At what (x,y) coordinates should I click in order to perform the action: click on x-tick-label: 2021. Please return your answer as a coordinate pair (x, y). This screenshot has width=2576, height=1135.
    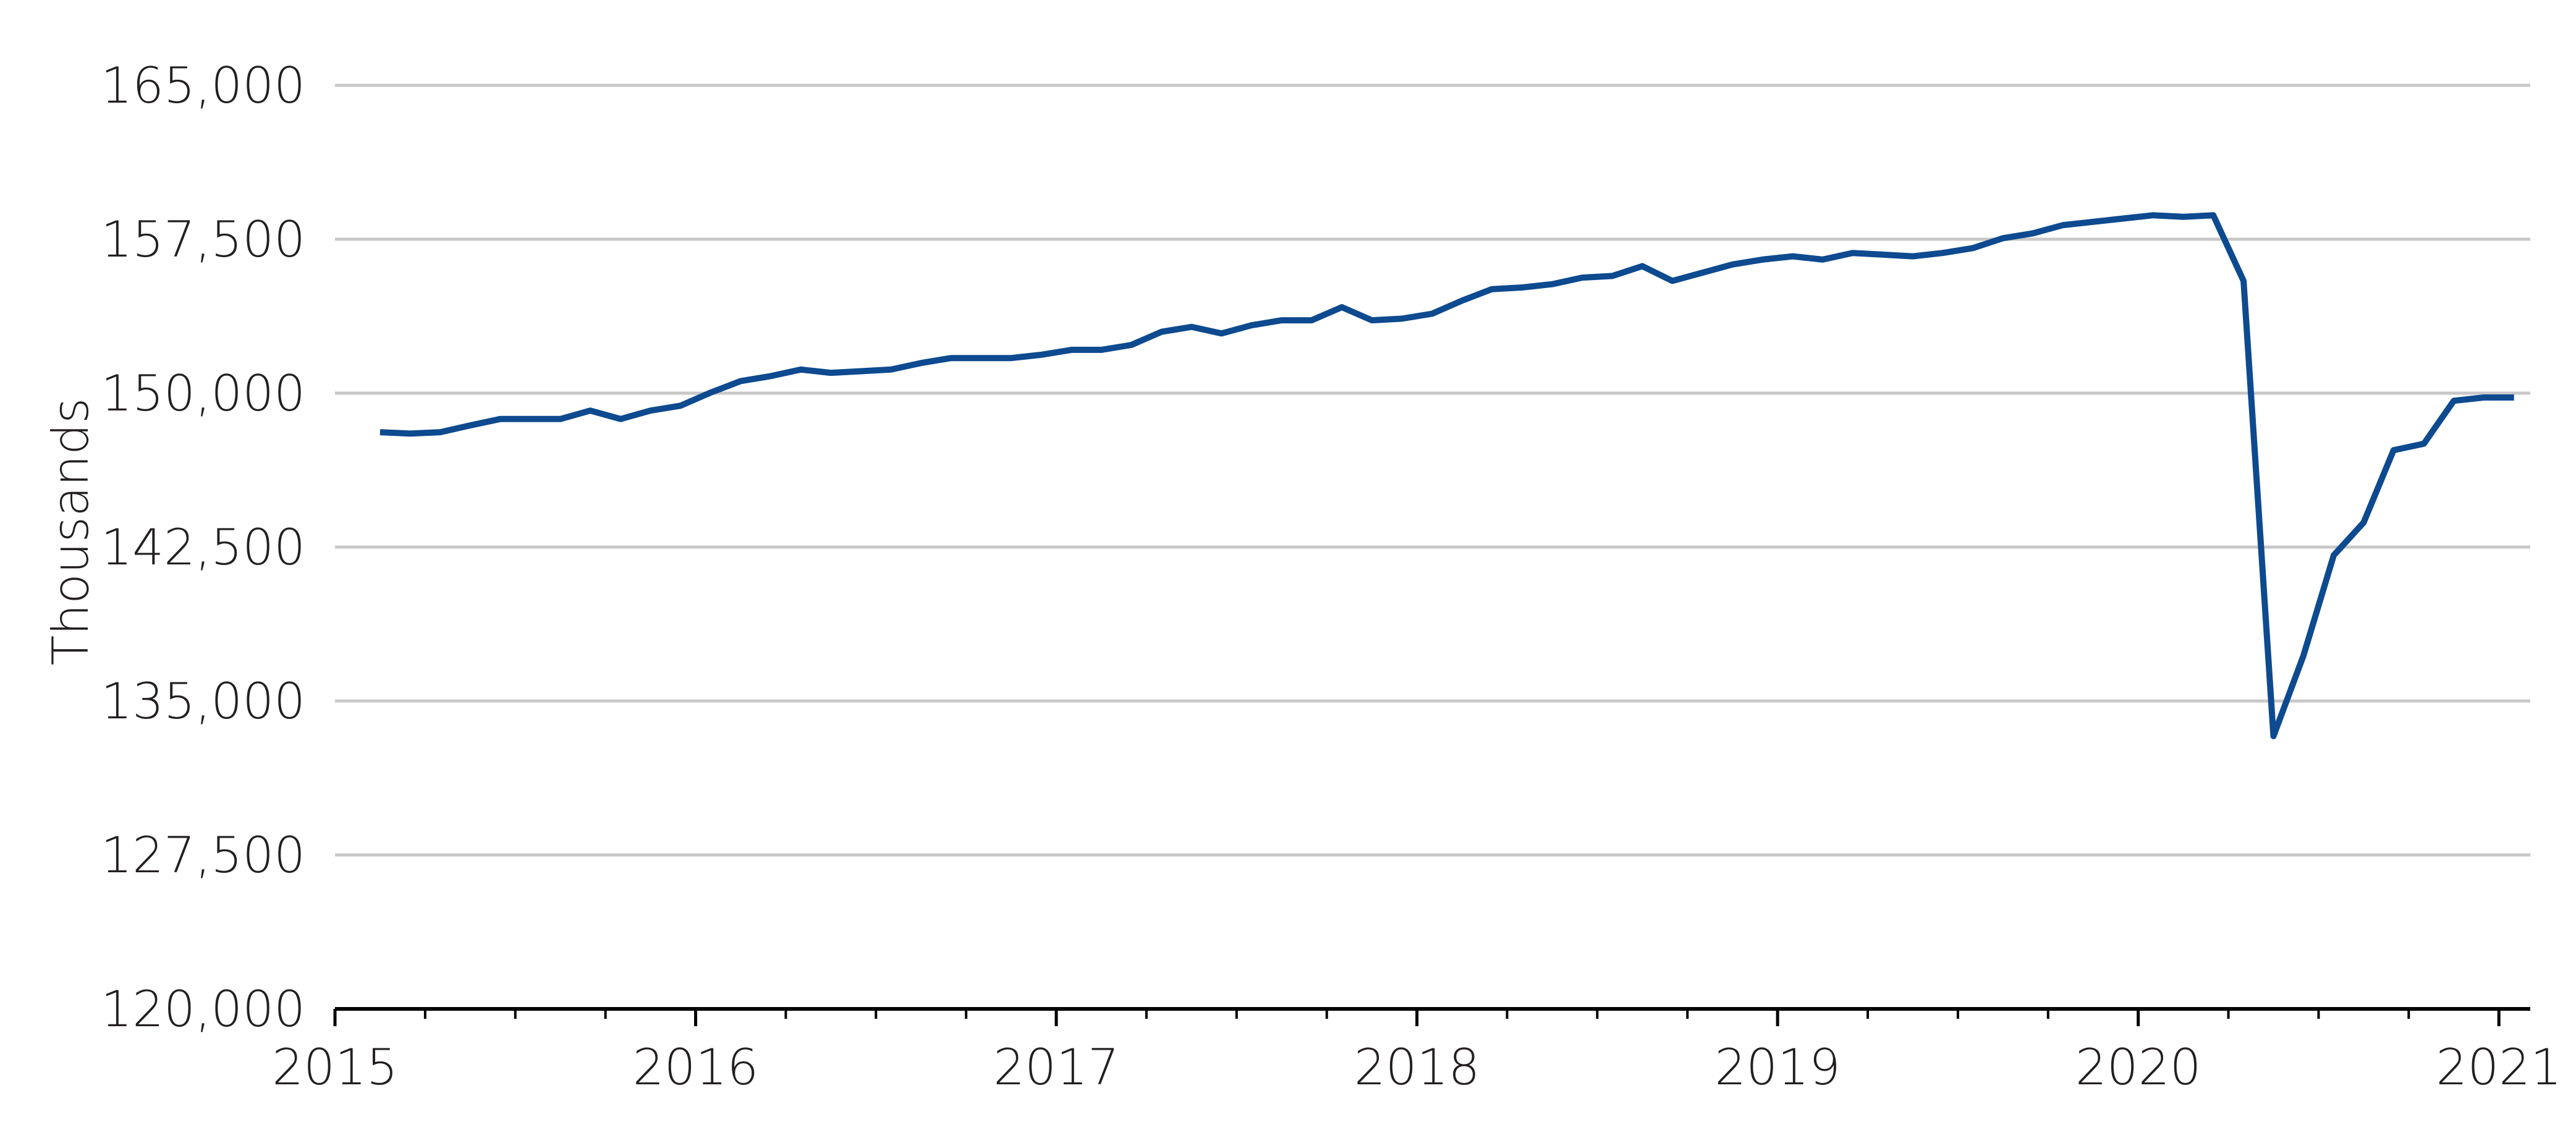
    Looking at the image, I should click on (2499, 1067).